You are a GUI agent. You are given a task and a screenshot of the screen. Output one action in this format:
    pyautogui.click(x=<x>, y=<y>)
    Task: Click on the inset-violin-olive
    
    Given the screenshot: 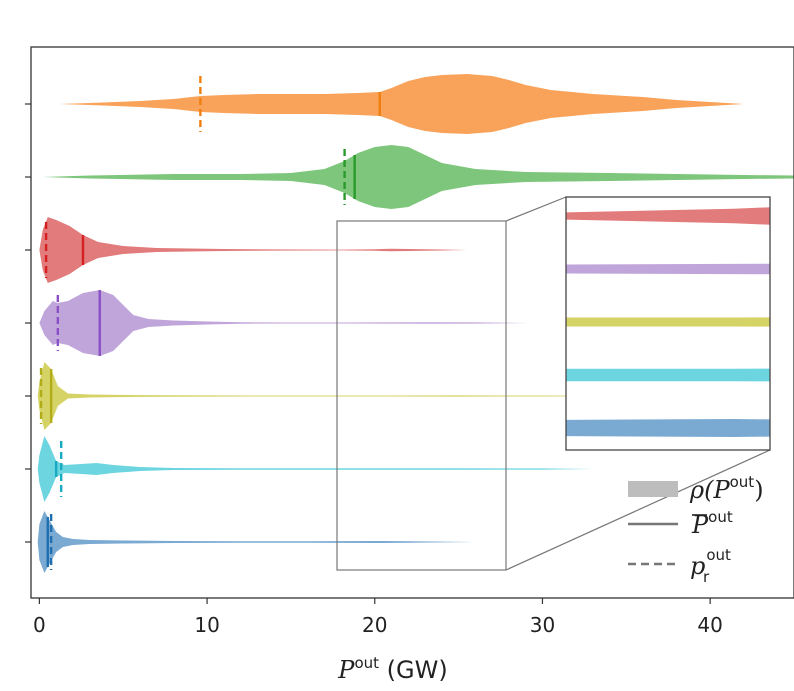 What is the action you would take?
    pyautogui.click(x=668, y=322)
    